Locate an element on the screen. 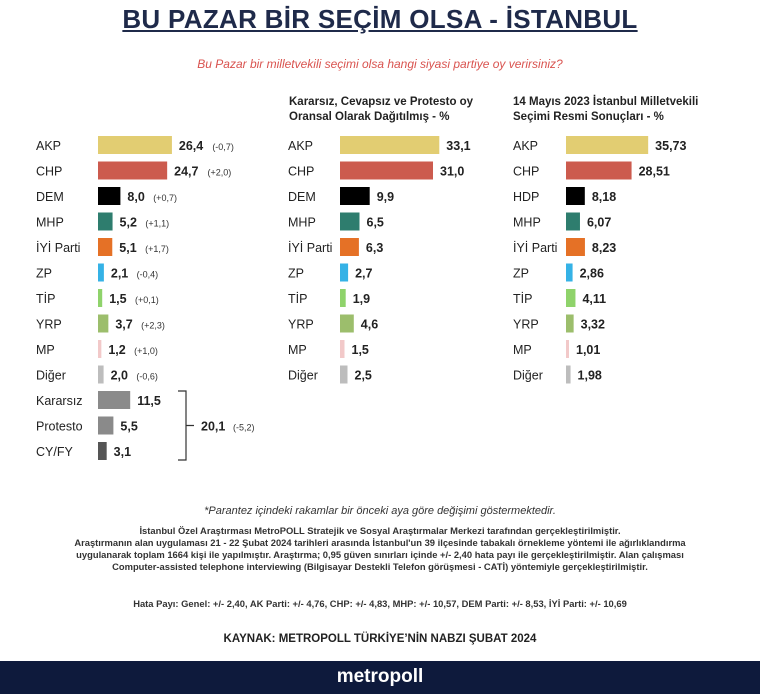 Image resolution: width=760 pixels, height=694 pixels. value-label: 26,4 is located at coordinates (191, 146).